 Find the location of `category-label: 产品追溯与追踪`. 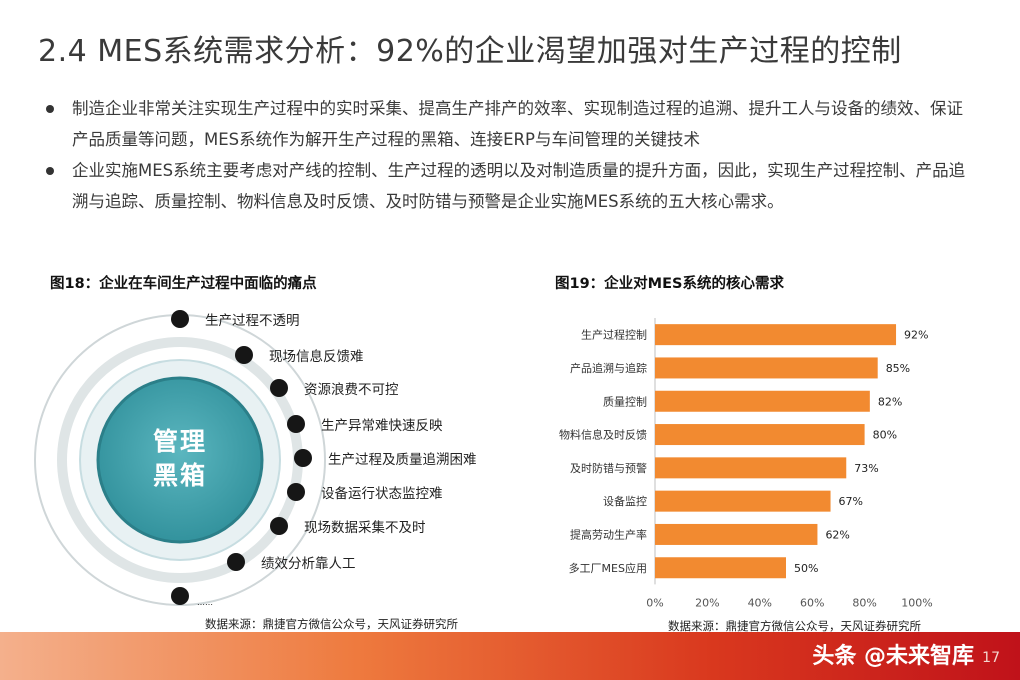

category-label: 产品追溯与追踪 is located at coordinates (608, 368).